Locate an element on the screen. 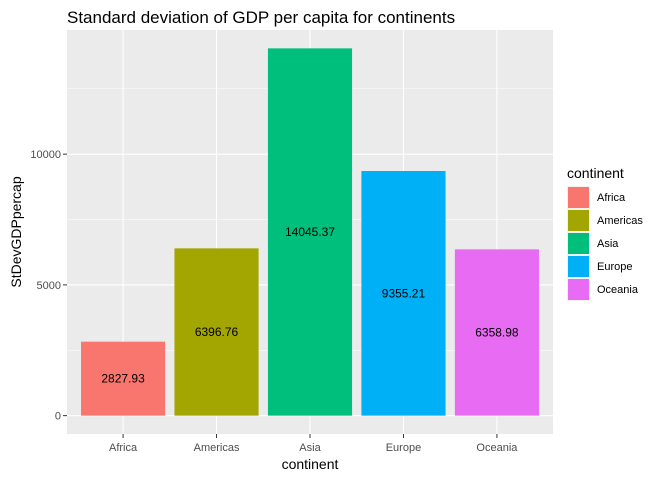  x-tick-label: Oceania is located at coordinates (497, 448).